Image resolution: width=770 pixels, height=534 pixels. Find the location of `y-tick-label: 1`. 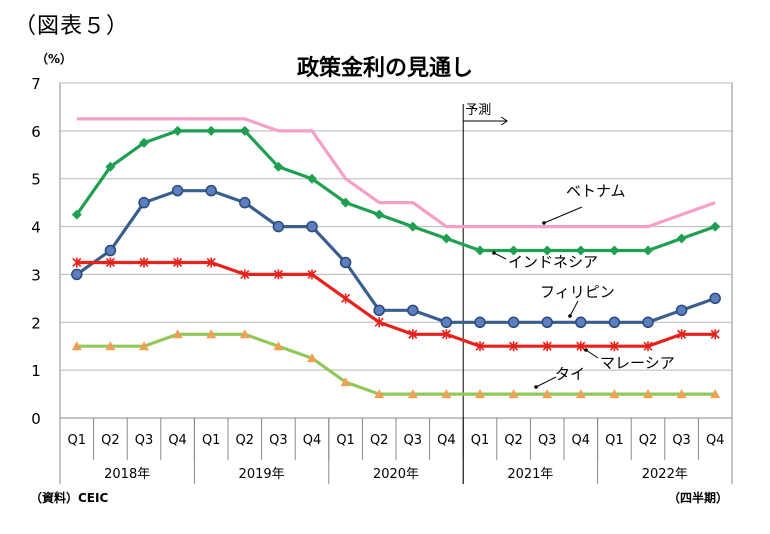

y-tick-label: 1 is located at coordinates (36, 371).